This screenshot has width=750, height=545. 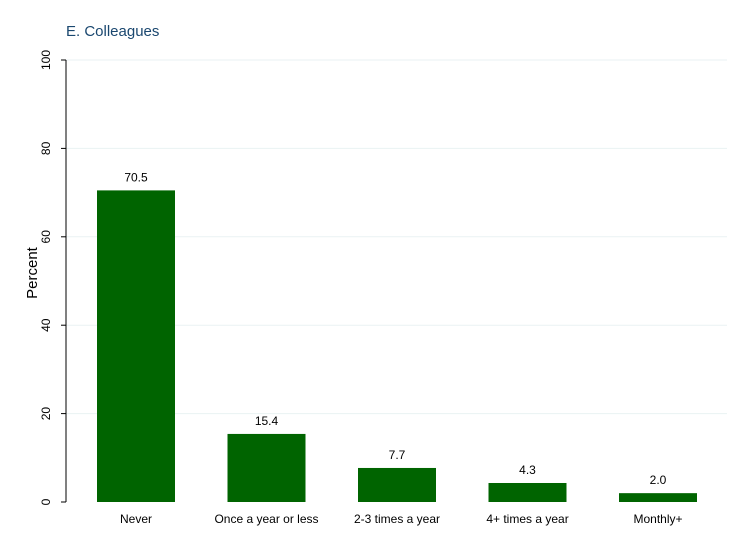 What do you see at coordinates (112, 31) in the screenshot?
I see `chart-title: E. Colleagues` at bounding box center [112, 31].